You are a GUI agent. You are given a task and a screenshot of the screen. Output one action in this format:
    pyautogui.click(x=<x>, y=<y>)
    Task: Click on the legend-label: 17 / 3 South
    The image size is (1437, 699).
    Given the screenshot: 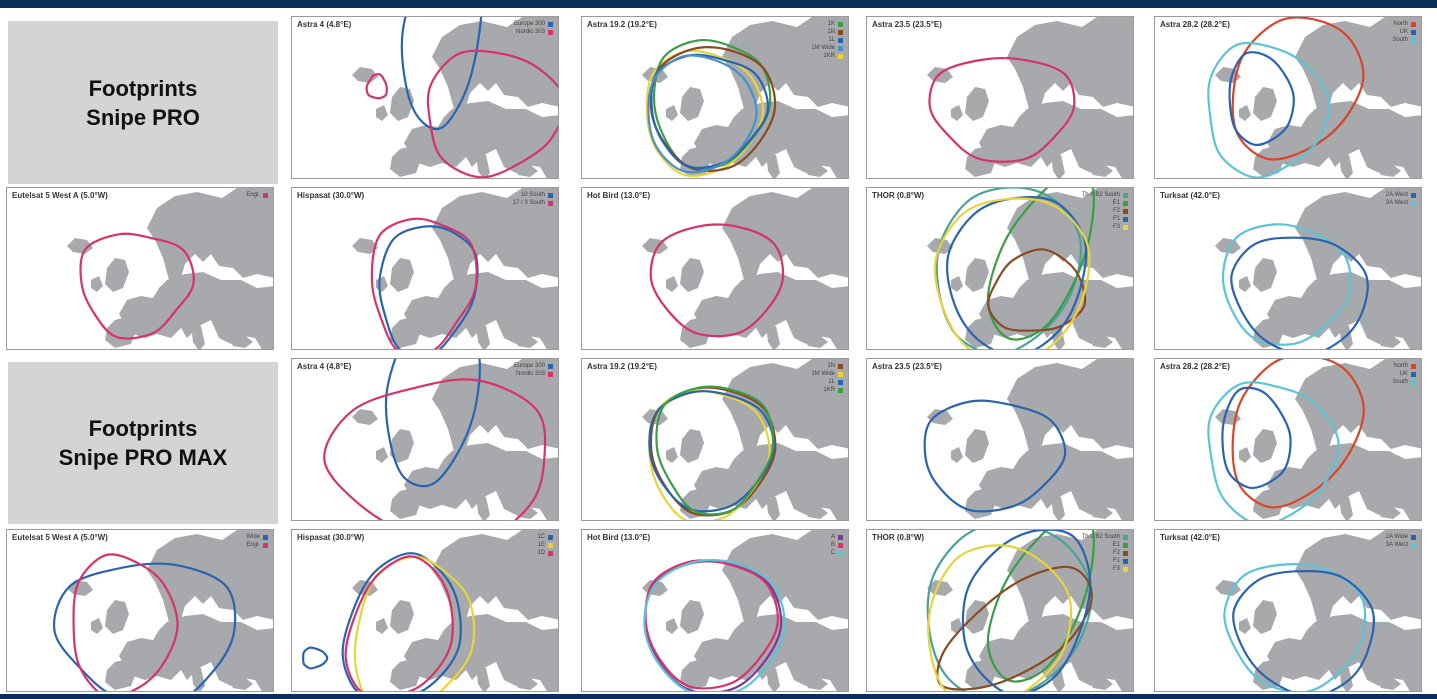 What is the action you would take?
    pyautogui.click(x=528, y=203)
    